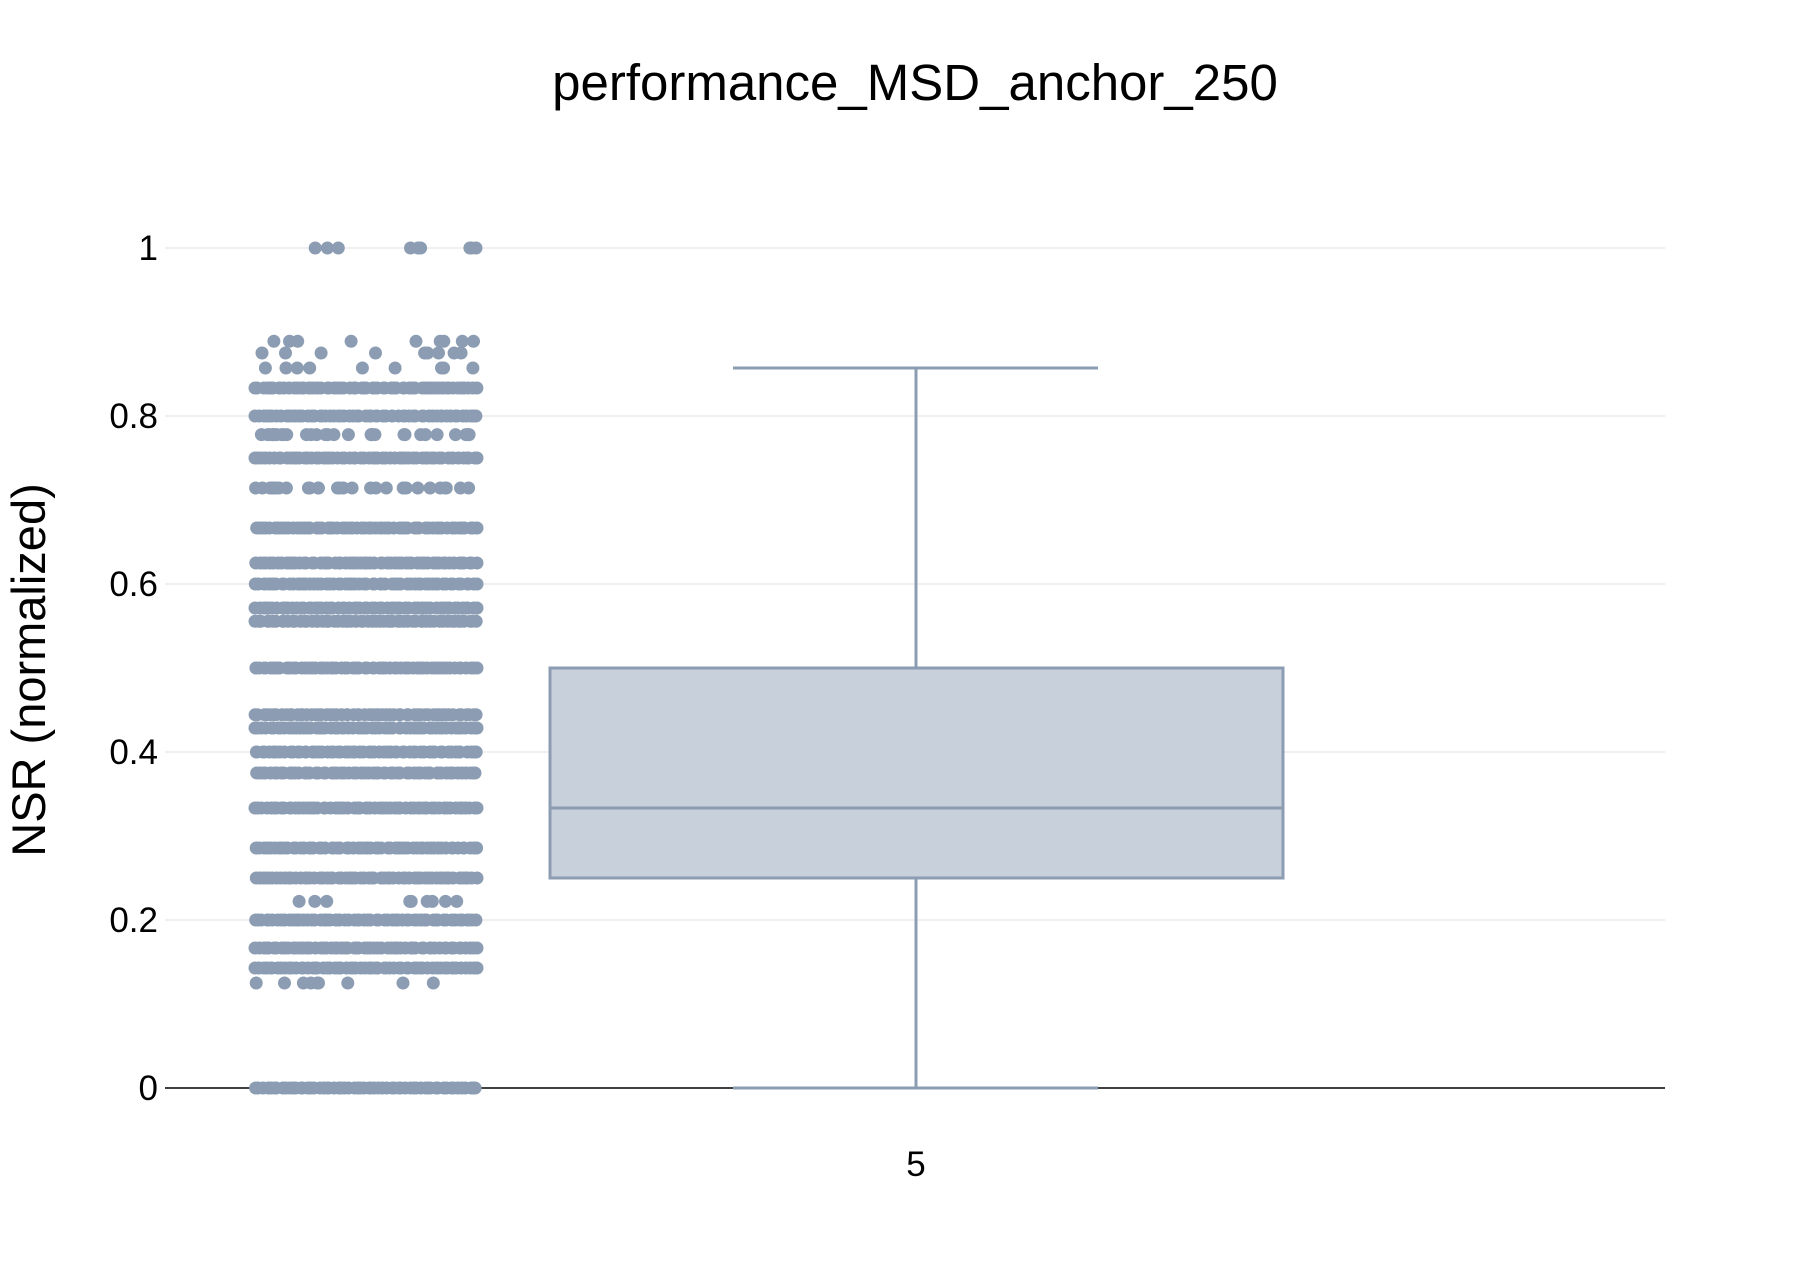  I want to click on y-axis-ticks: 0 0.2 0.4 0.6 0.8 1, so click(133, 668).